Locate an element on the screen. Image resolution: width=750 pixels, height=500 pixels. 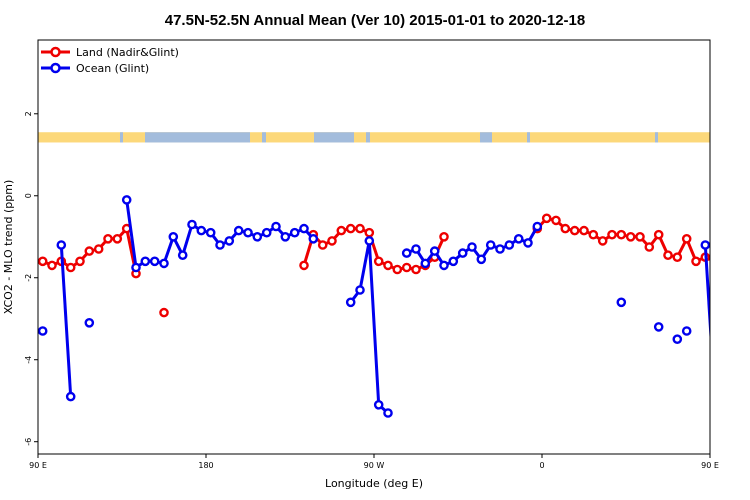
y-tick-label-4: -6 is located at coordinates (28, 442).